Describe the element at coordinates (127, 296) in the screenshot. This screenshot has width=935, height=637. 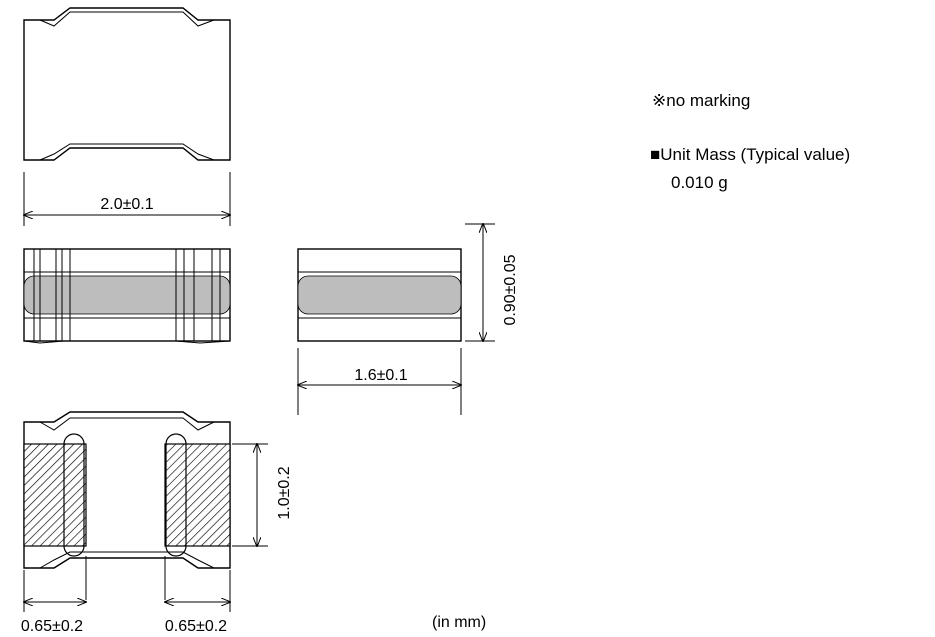
I see `front-view` at that location.